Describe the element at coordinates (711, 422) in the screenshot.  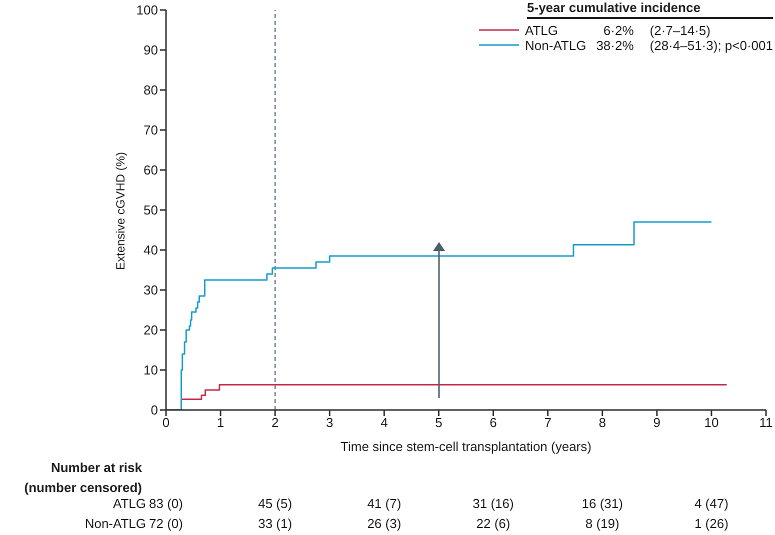
I see `x-tick-label: 10` at that location.